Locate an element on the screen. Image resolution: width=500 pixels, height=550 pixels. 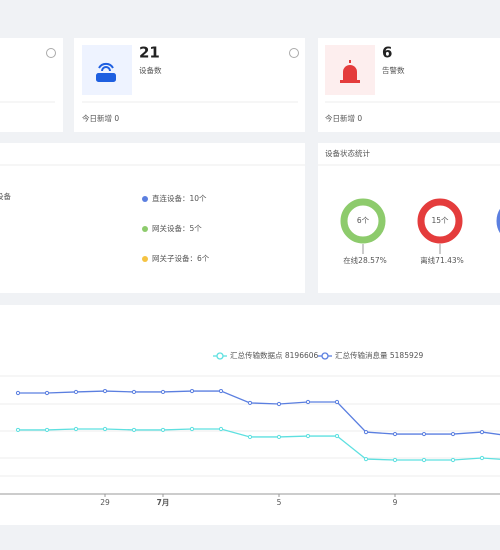
legend-item: 网关子设备：6个 is located at coordinates (181, 258).